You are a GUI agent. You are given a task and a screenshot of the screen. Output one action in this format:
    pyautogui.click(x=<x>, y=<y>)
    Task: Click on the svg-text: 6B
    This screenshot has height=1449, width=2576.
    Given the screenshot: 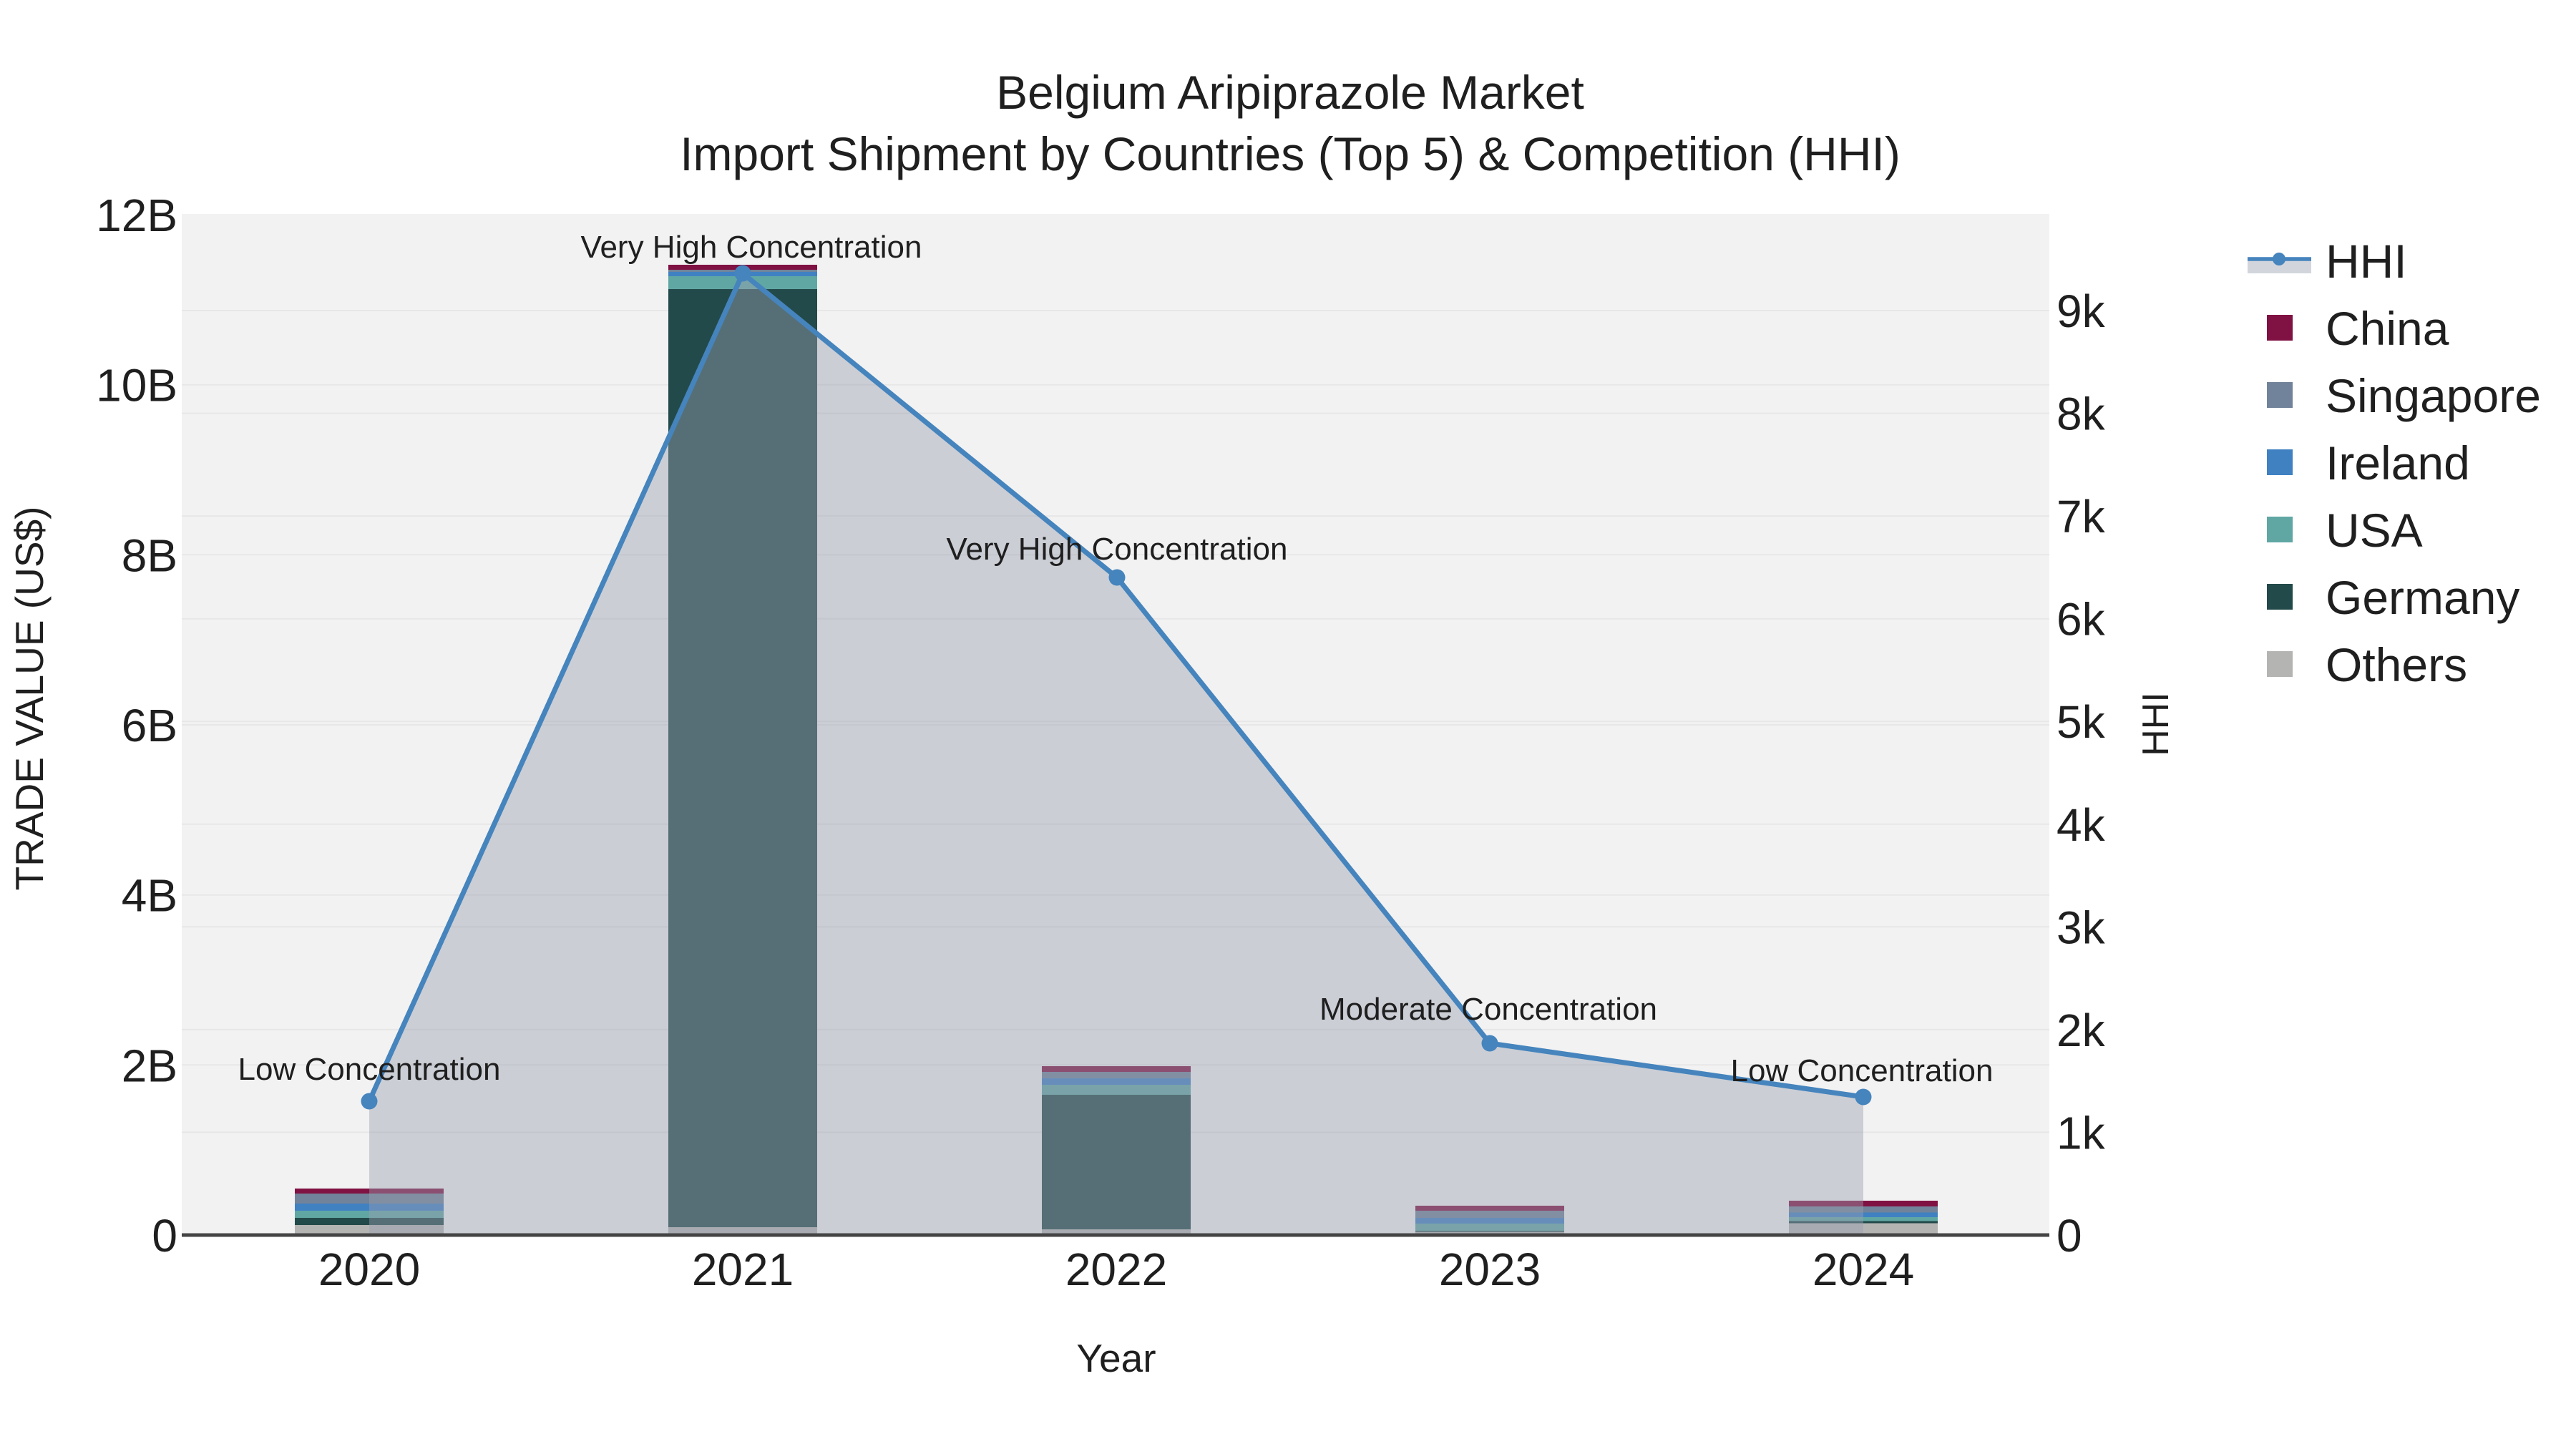 What is the action you would take?
    pyautogui.click(x=149, y=725)
    